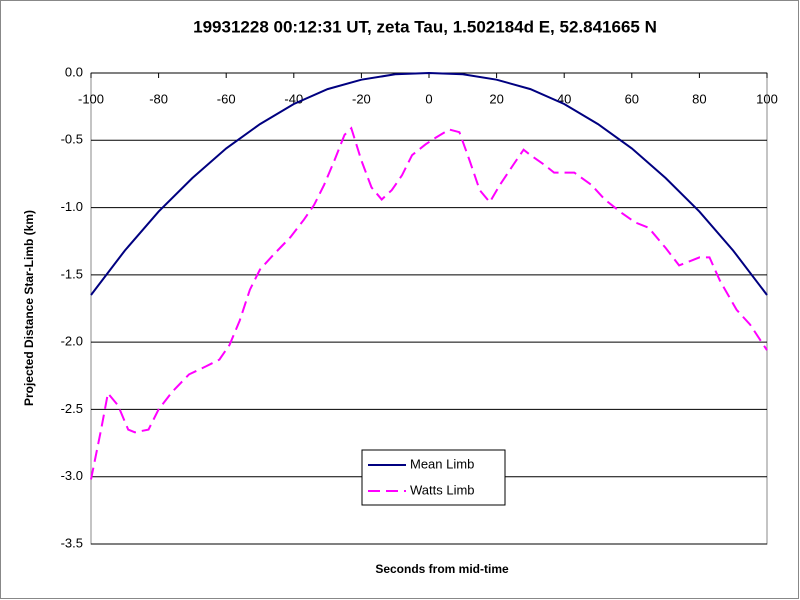 The width and height of the screenshot is (800, 600). Describe the element at coordinates (72, 475) in the screenshot. I see `y-tick-label: -3.0` at that location.